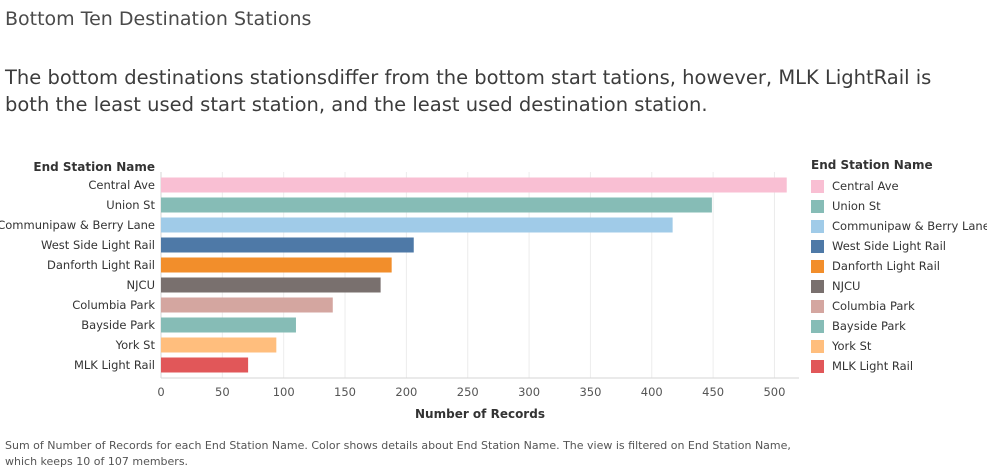 The image size is (987, 472). What do you see at coordinates (406, 392) in the screenshot?
I see `x-tick-label: 200` at bounding box center [406, 392].